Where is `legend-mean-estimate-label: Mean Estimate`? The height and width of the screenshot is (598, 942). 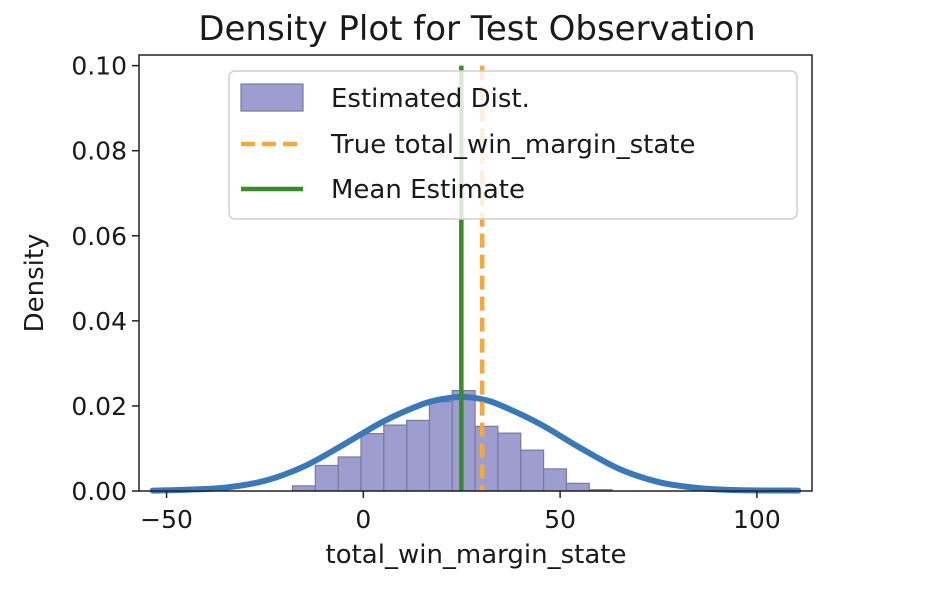 legend-mean-estimate-label: Mean Estimate is located at coordinates (428, 190).